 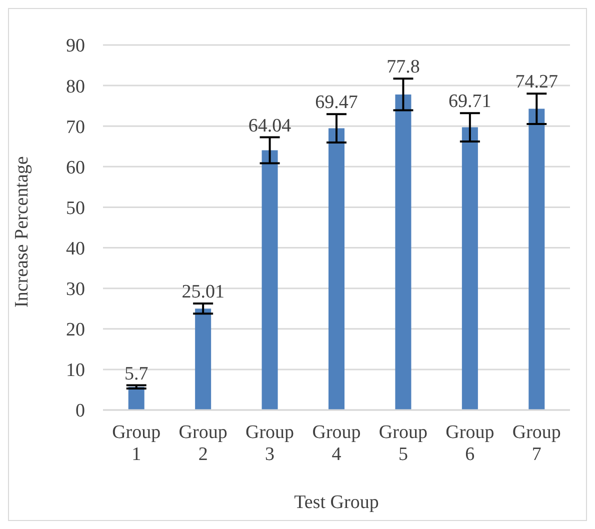 I want to click on y-tick-label: 90, so click(x=75, y=46).